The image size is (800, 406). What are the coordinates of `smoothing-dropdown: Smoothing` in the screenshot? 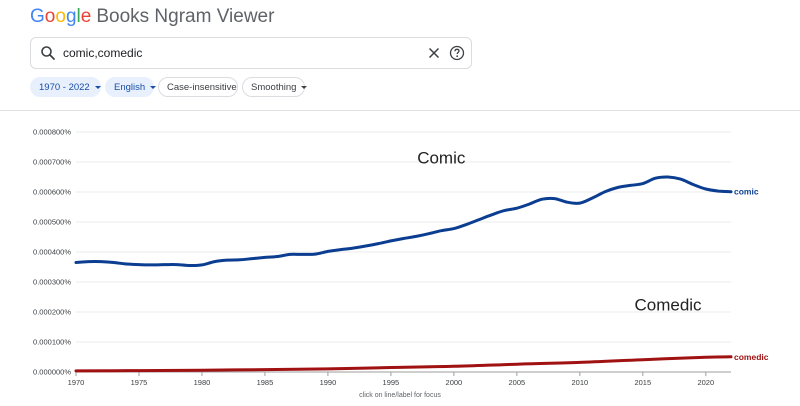 It's located at (275, 87).